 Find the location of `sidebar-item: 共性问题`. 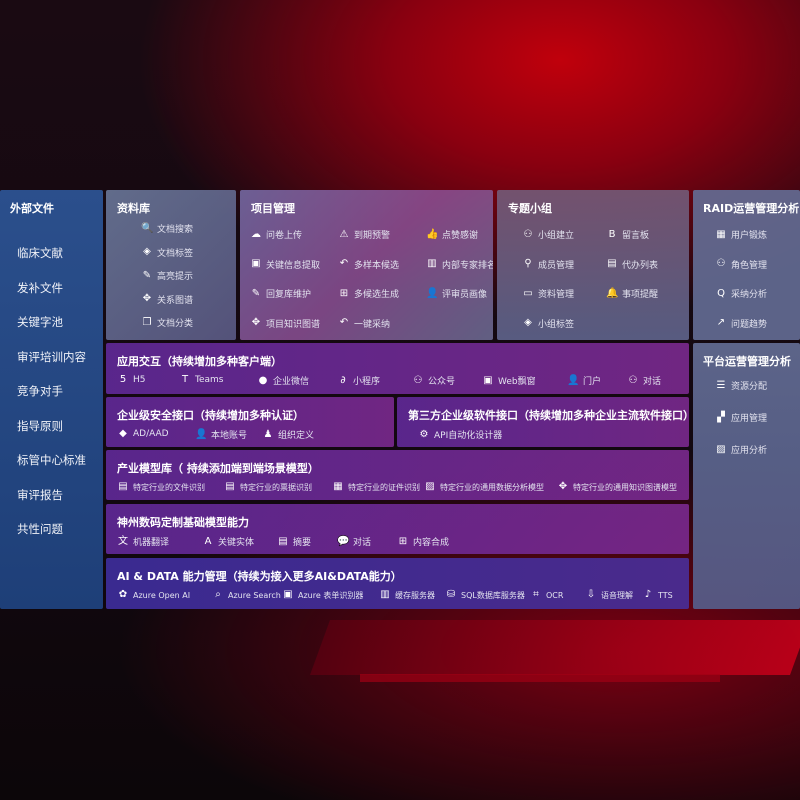

sidebar-item: 共性问题 is located at coordinates (40, 529).